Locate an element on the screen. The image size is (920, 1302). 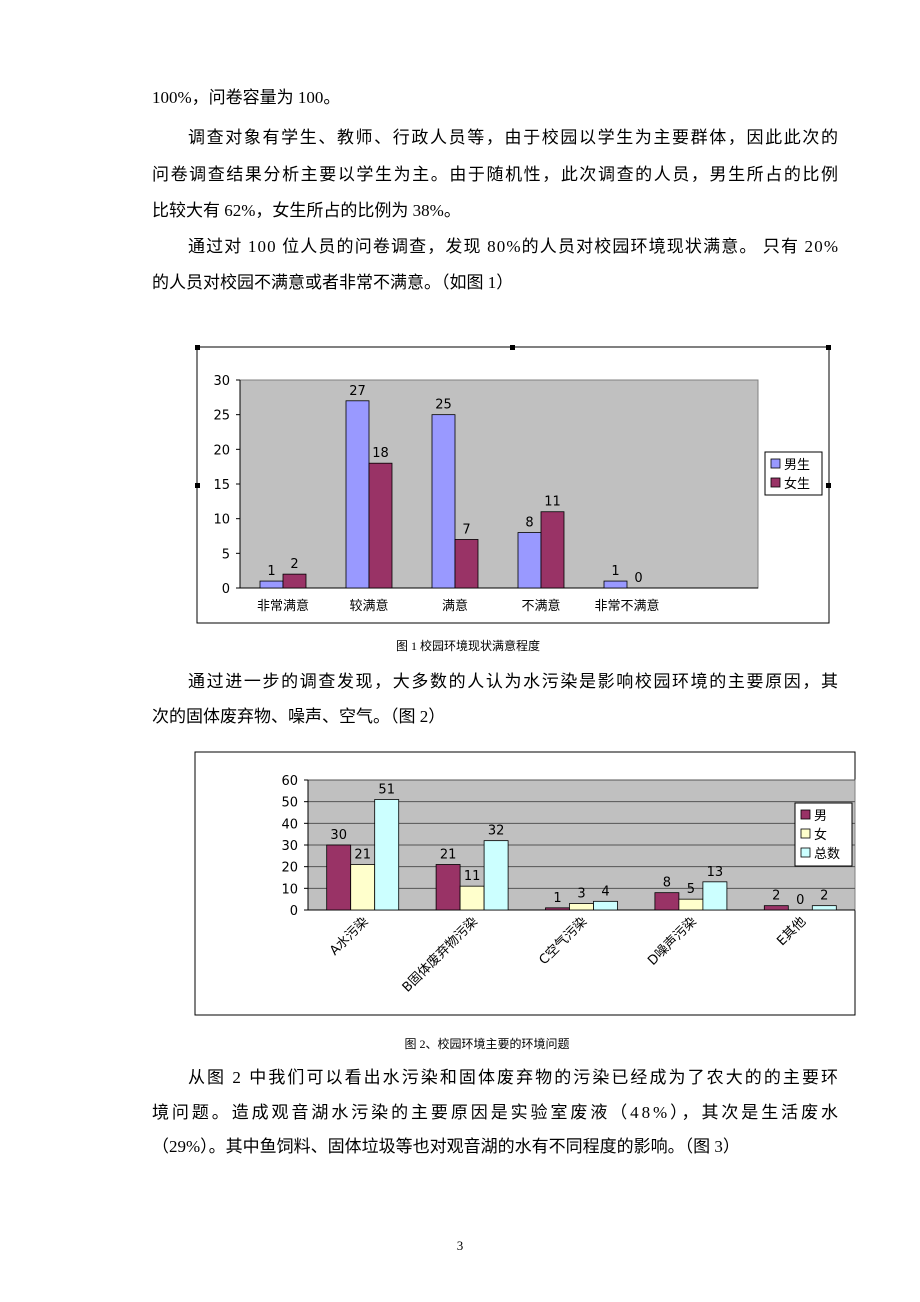
x-tick-label: 较满意 is located at coordinates (368, 606).